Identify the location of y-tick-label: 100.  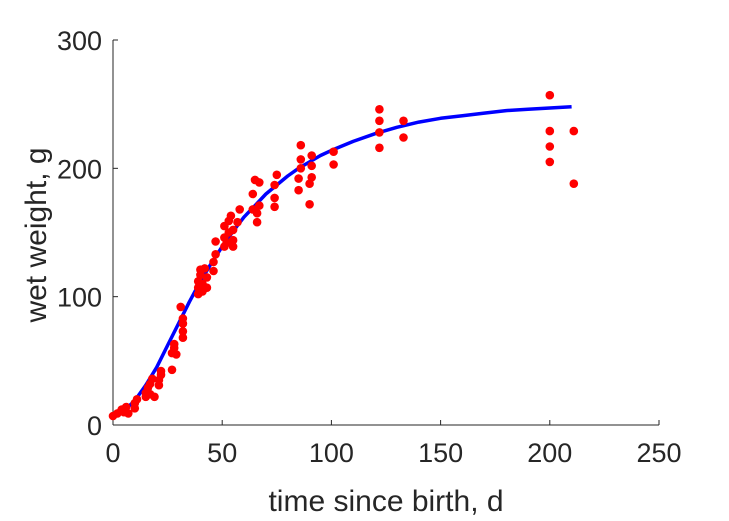
(79, 298).